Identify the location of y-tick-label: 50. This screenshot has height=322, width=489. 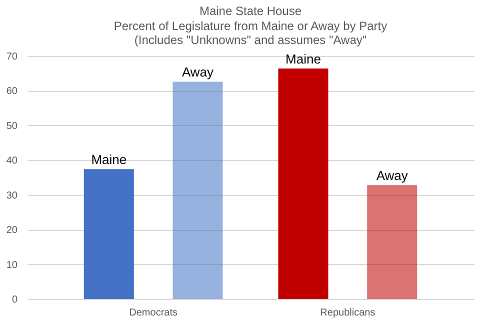
(12, 126).